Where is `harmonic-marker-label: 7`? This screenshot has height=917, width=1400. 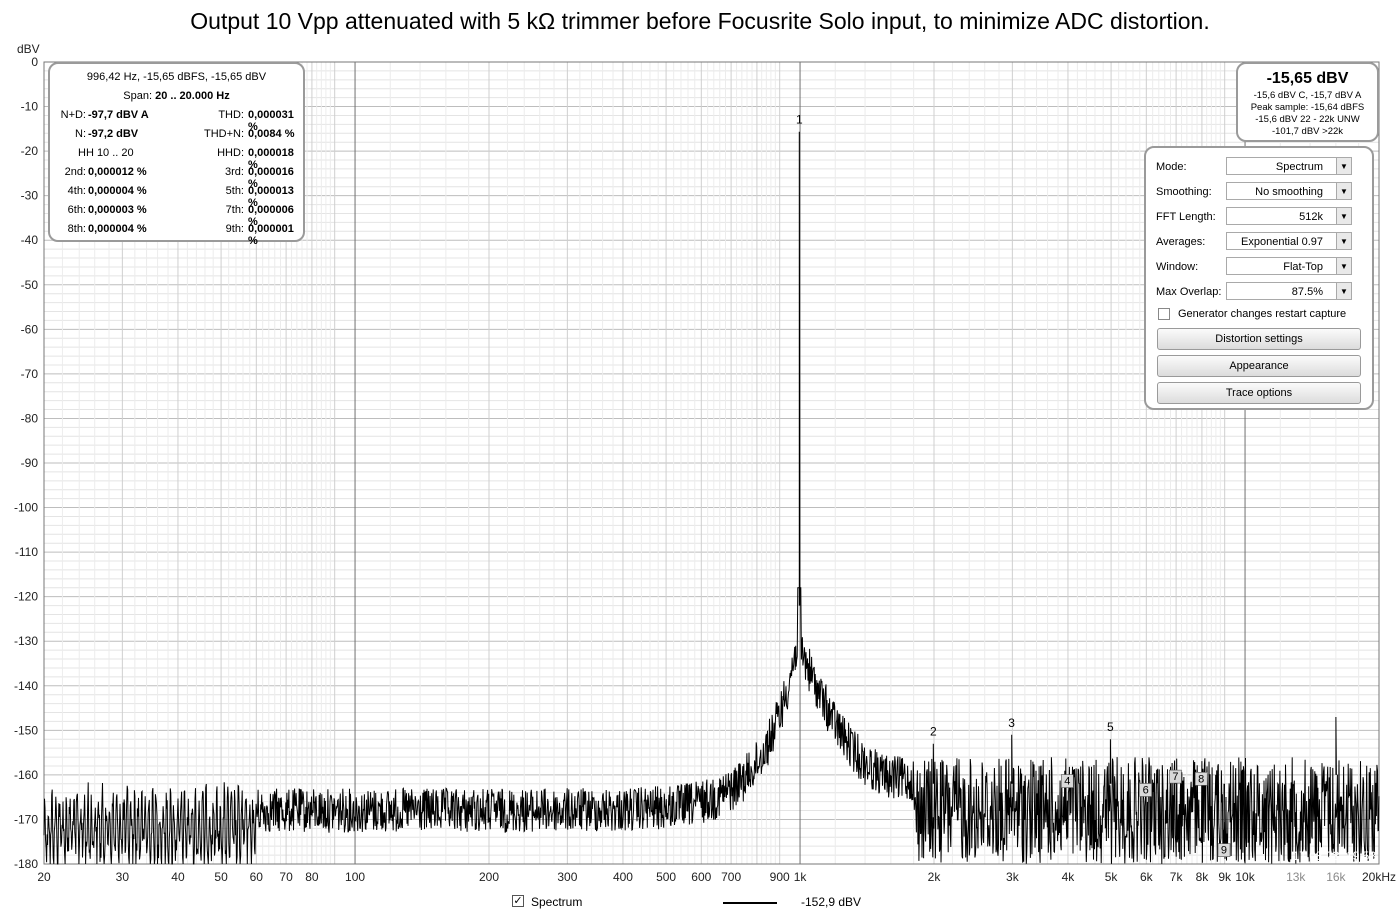 harmonic-marker-label: 7 is located at coordinates (1175, 777).